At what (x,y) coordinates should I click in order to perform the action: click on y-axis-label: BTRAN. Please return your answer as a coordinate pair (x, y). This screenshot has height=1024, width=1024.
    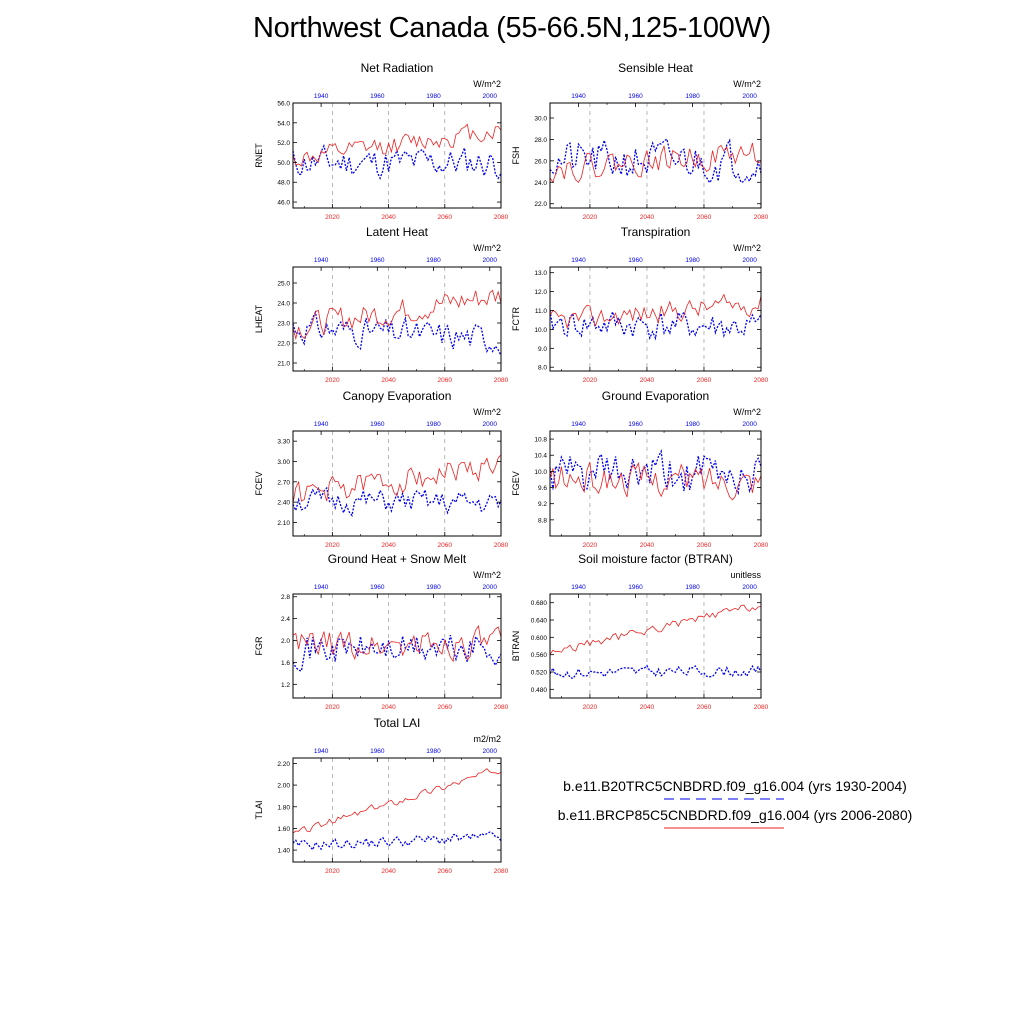
    Looking at the image, I should click on (516, 646).